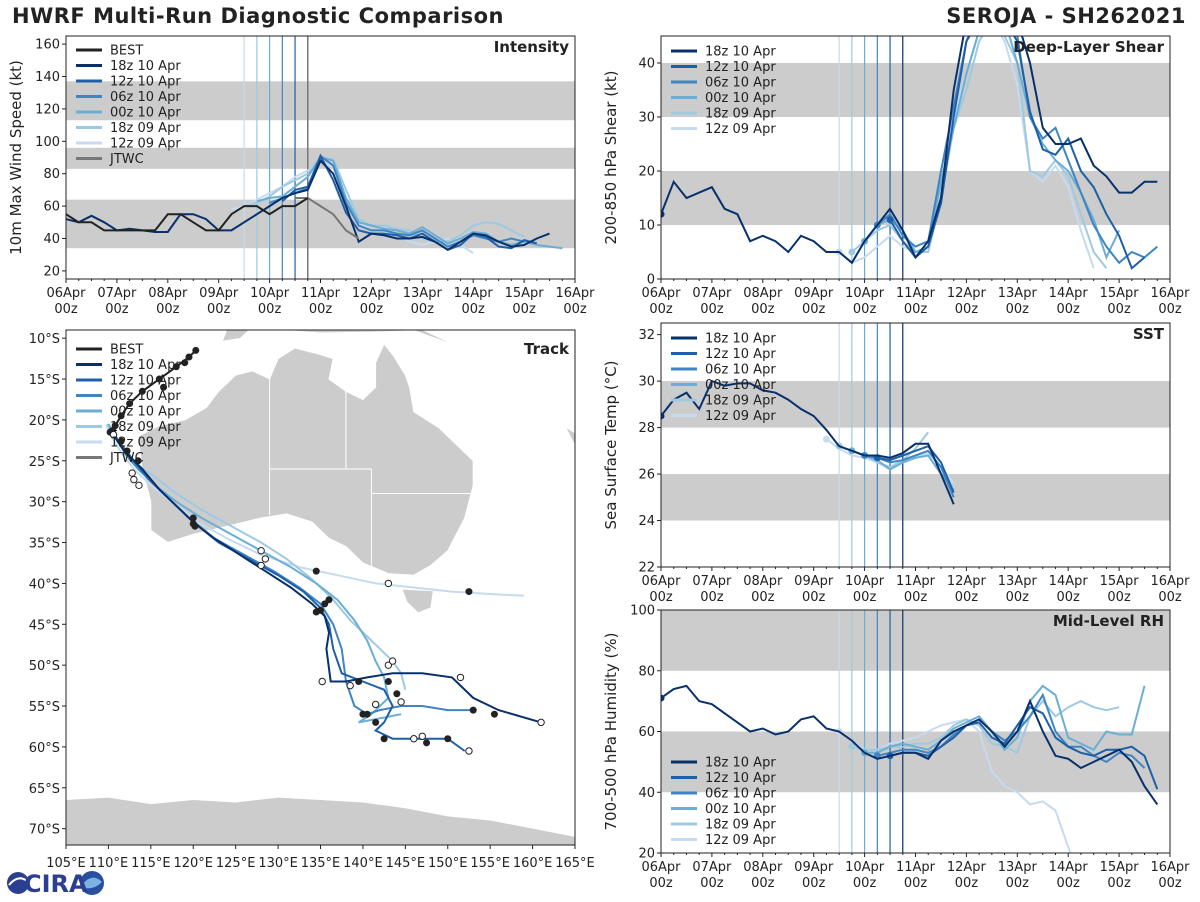 This screenshot has width=1200, height=902. Describe the element at coordinates (44, 707) in the screenshot. I see `y-tick-label: 55°S` at that location.